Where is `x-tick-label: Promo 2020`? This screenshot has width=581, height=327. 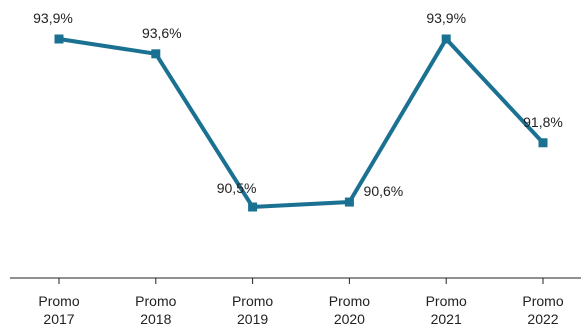
x-tick-label: Promo 2020 is located at coordinates (349, 310).